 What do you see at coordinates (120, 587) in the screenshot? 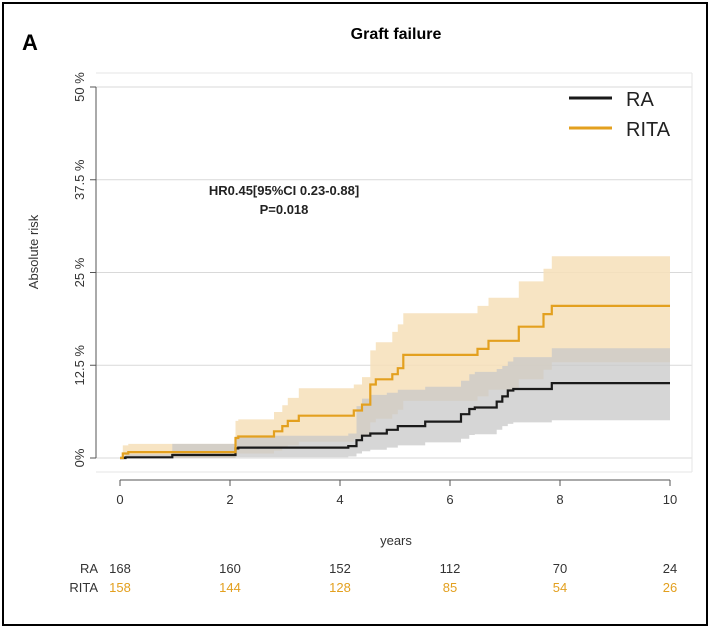
I see `risk-value-rita-0: 158` at bounding box center [120, 587].